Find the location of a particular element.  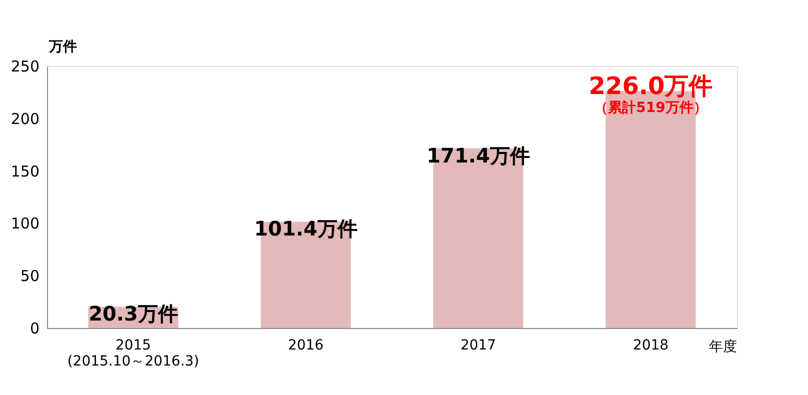

annotation: 226.0万件 is located at coordinates (650, 86).